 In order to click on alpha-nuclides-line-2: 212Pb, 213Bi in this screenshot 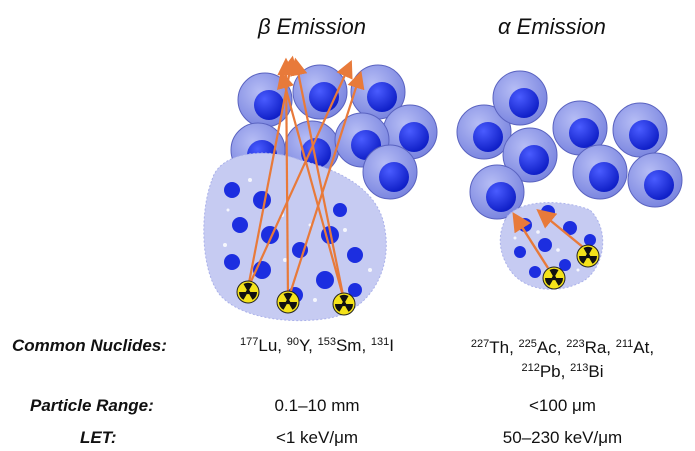, I will do `click(562, 372)`.